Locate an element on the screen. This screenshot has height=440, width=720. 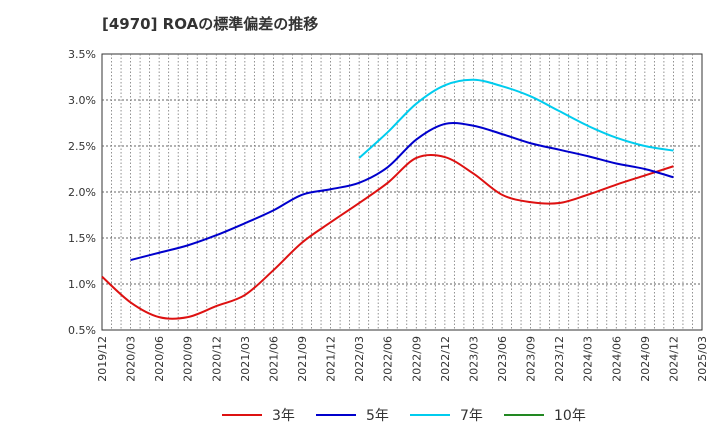
y-tick-label: 1.5% is located at coordinates (82, 238).